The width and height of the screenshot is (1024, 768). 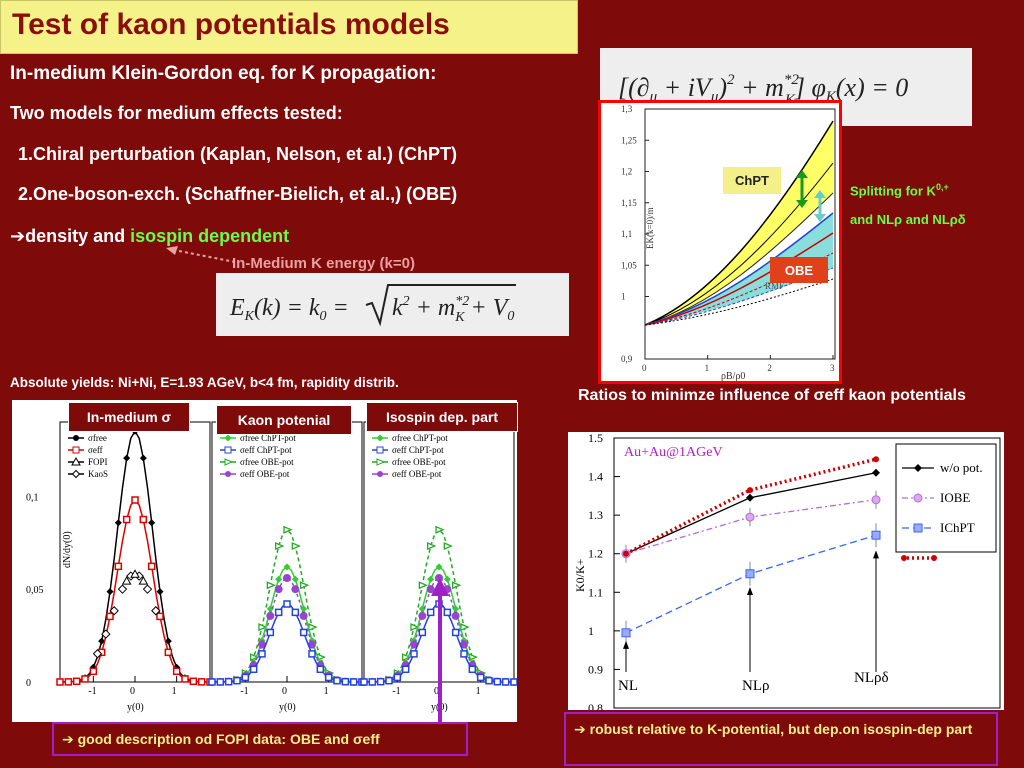 I want to click on ratio-point-wo-pot, so click(x=876, y=472).